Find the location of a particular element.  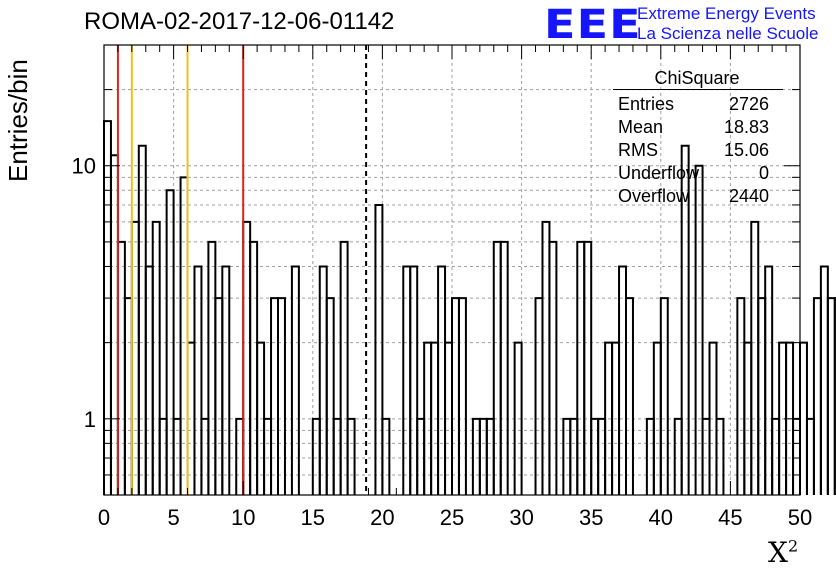

stats-row-underflow: Underflow 0 is located at coordinates (698, 173).